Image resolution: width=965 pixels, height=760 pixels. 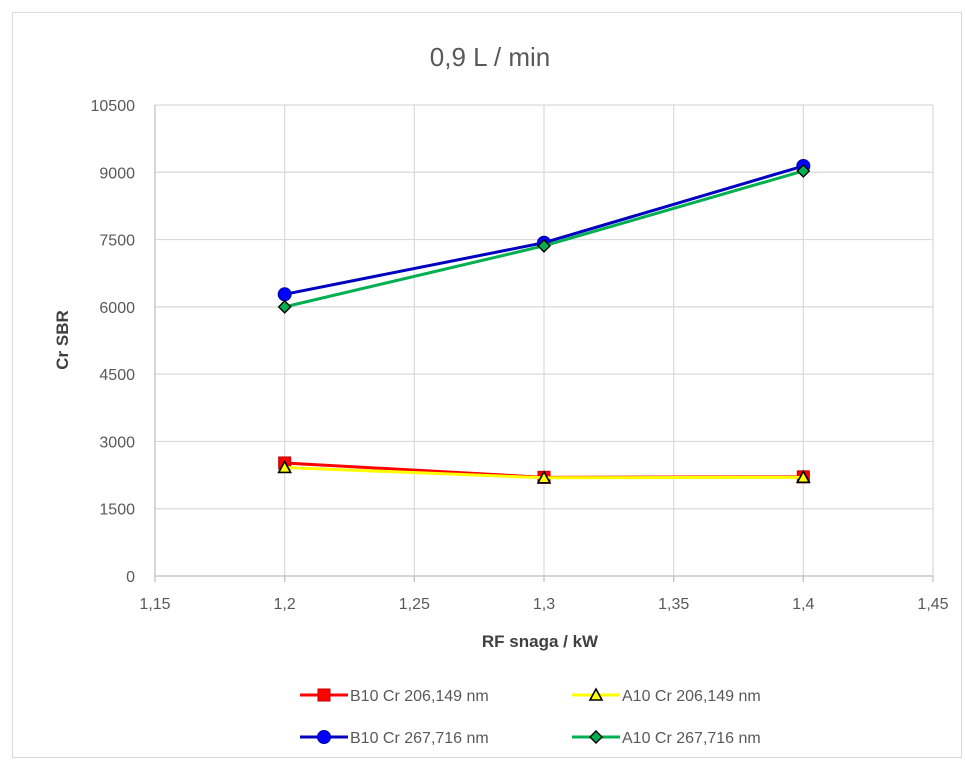 I want to click on y-tick-label: 1500, so click(x=117, y=510).